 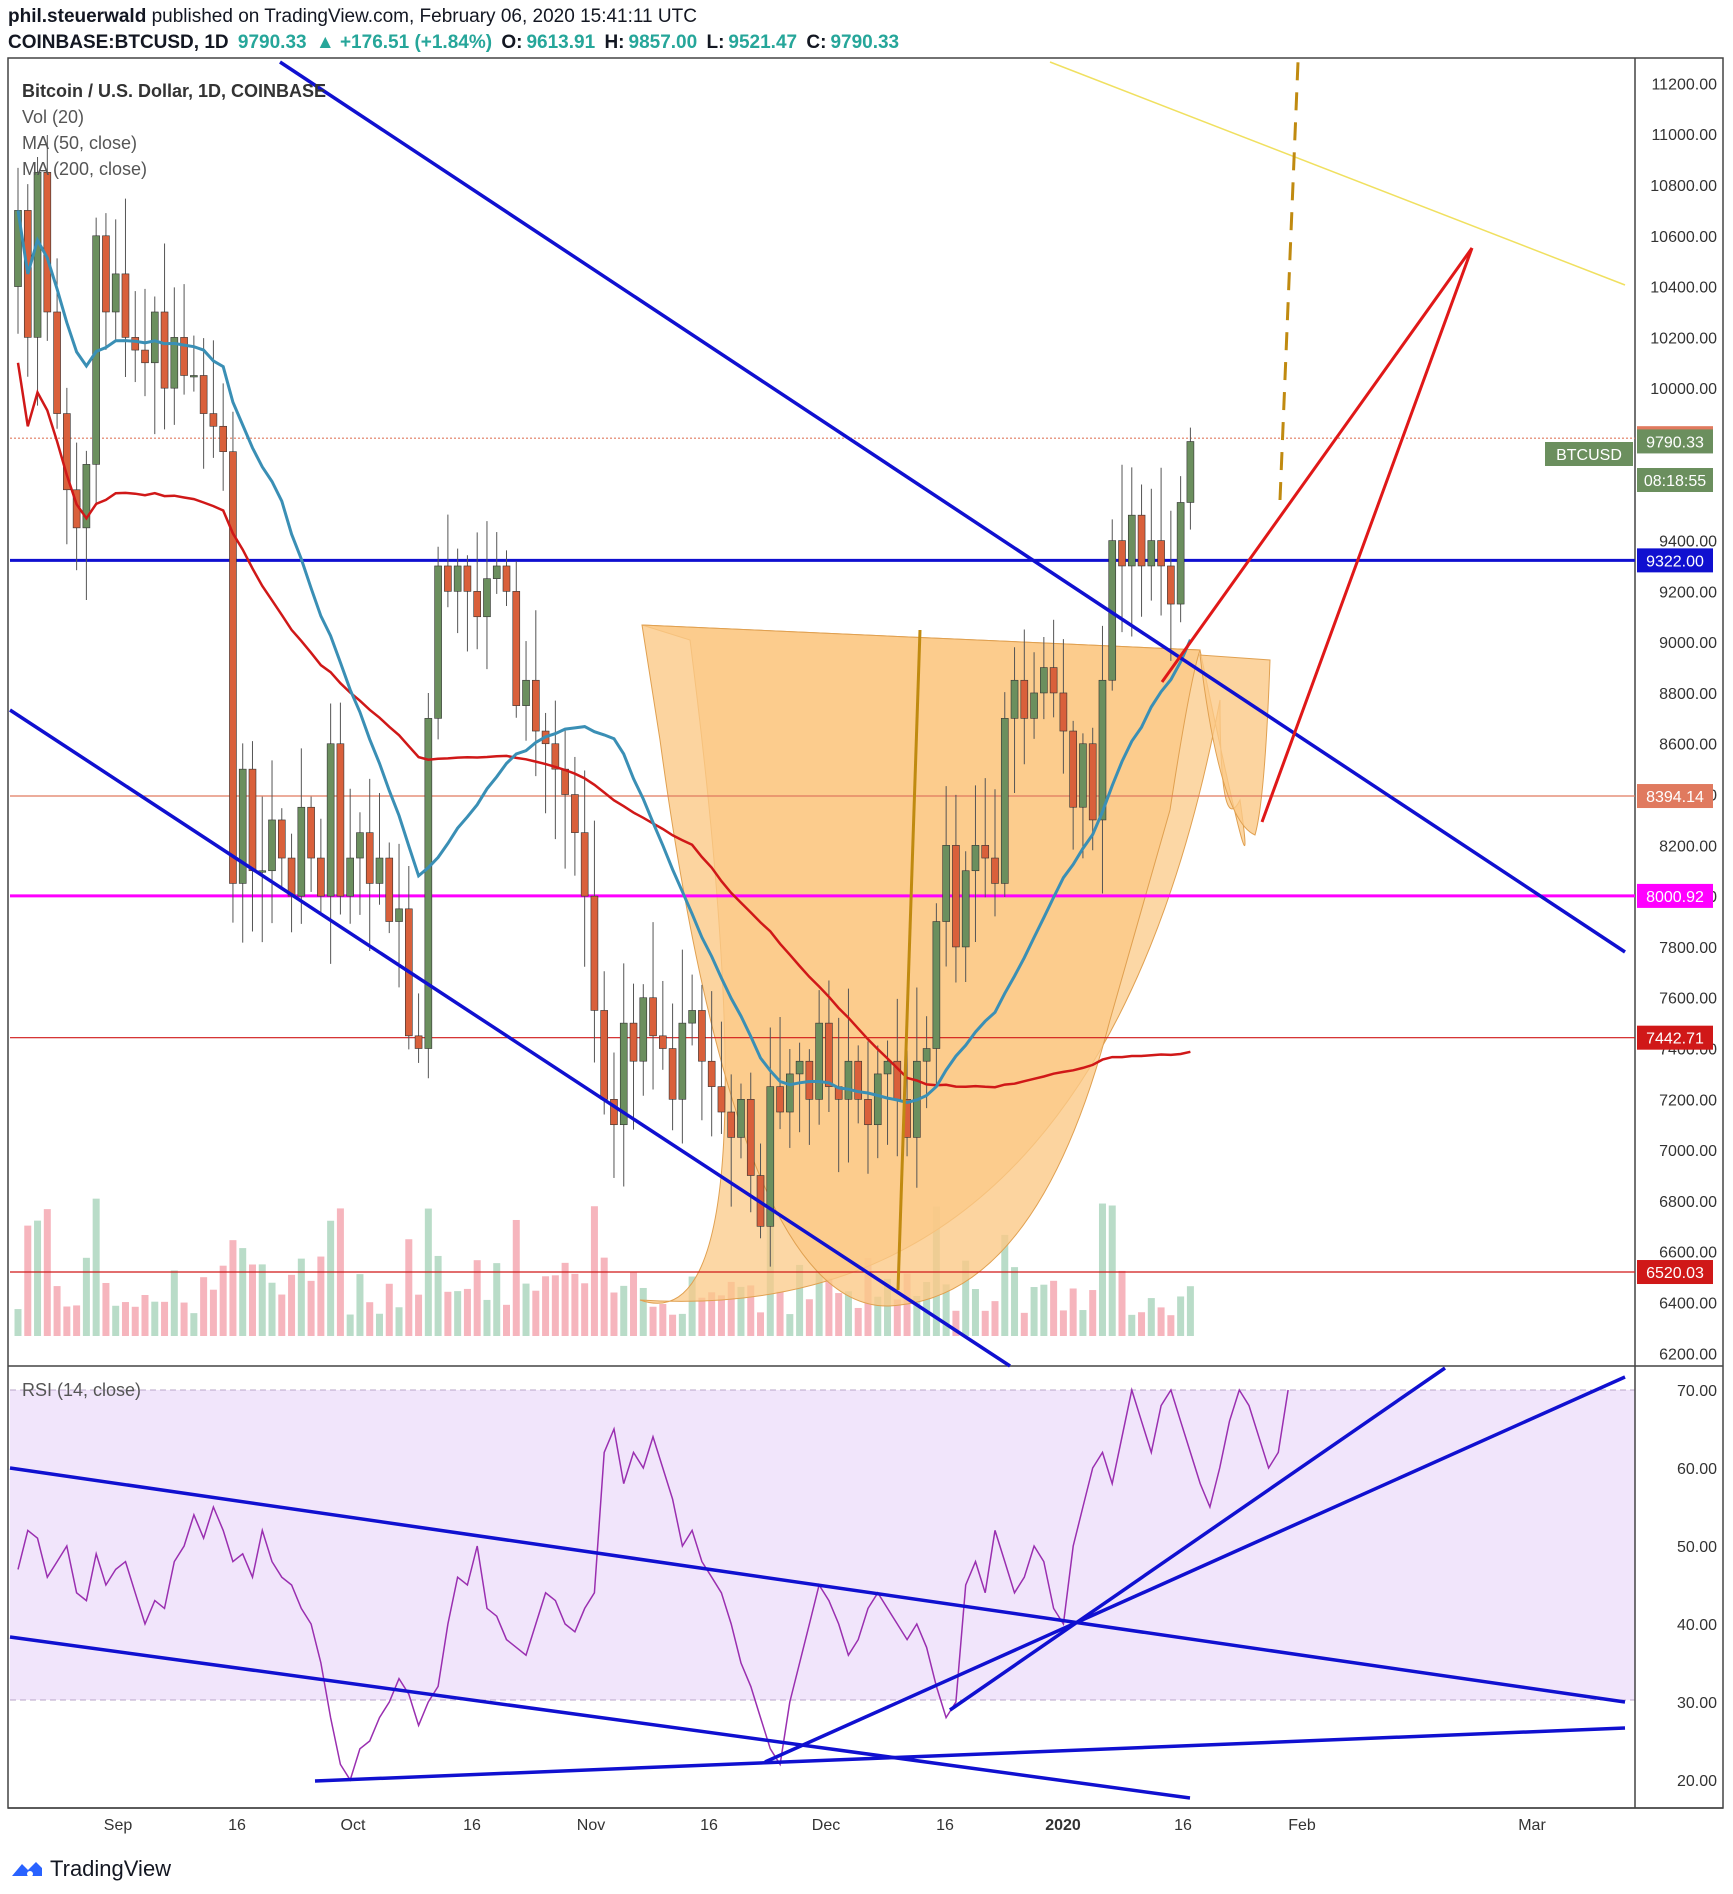 I want to click on legend-ma200: MA (200, close), so click(x=85, y=169).